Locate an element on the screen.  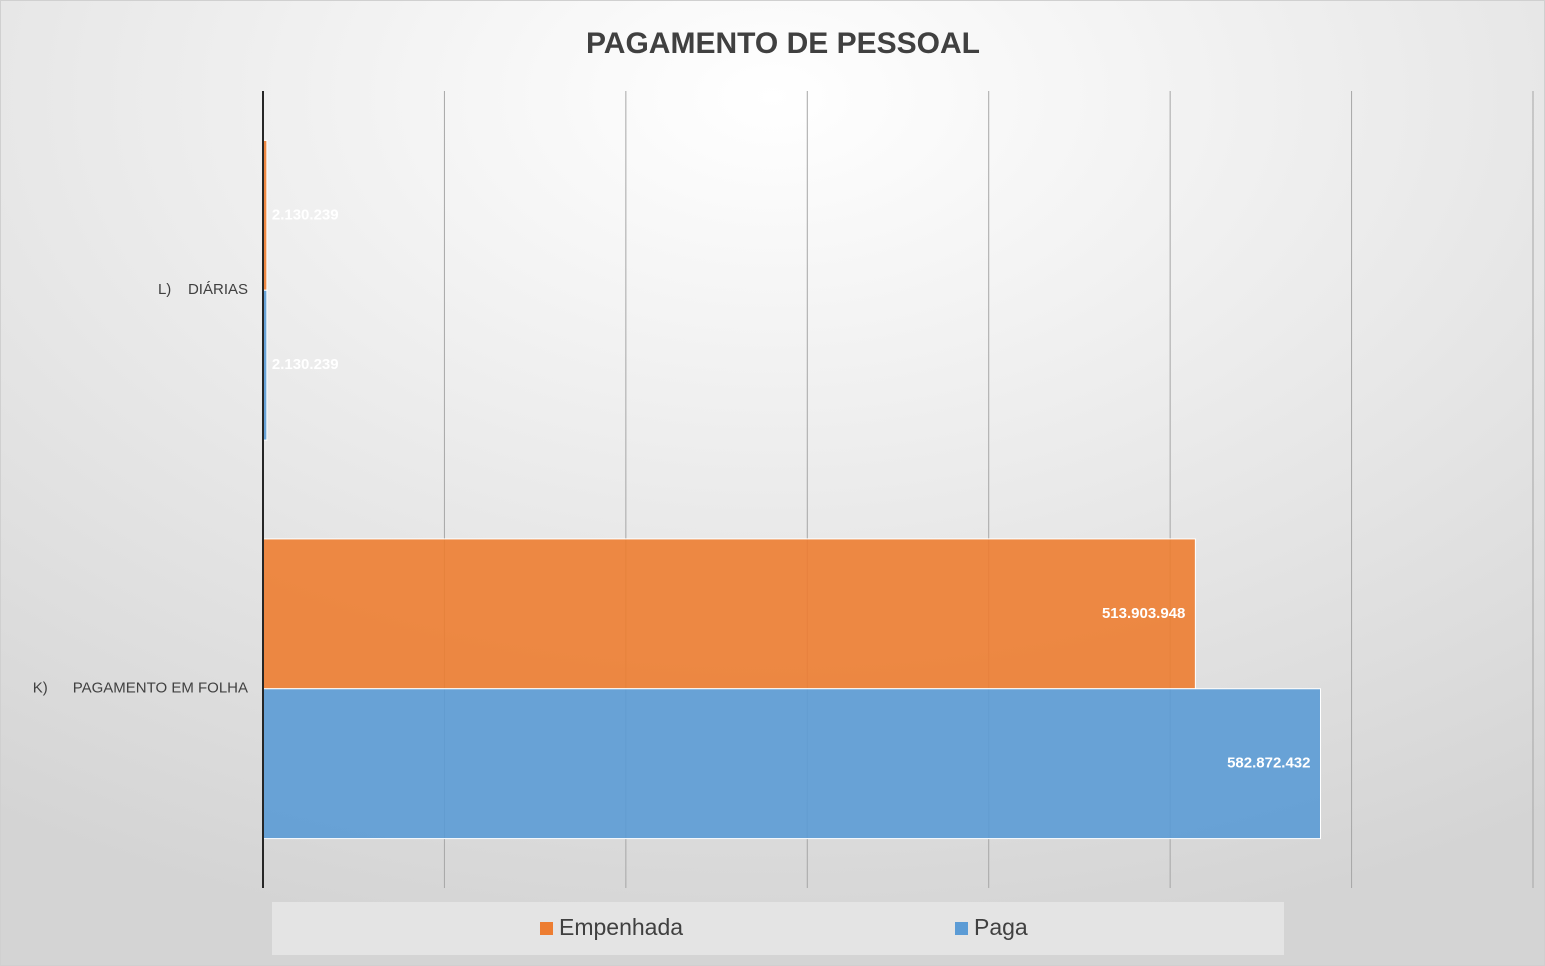
value-label: 513.903.948 is located at coordinates (1143, 613).